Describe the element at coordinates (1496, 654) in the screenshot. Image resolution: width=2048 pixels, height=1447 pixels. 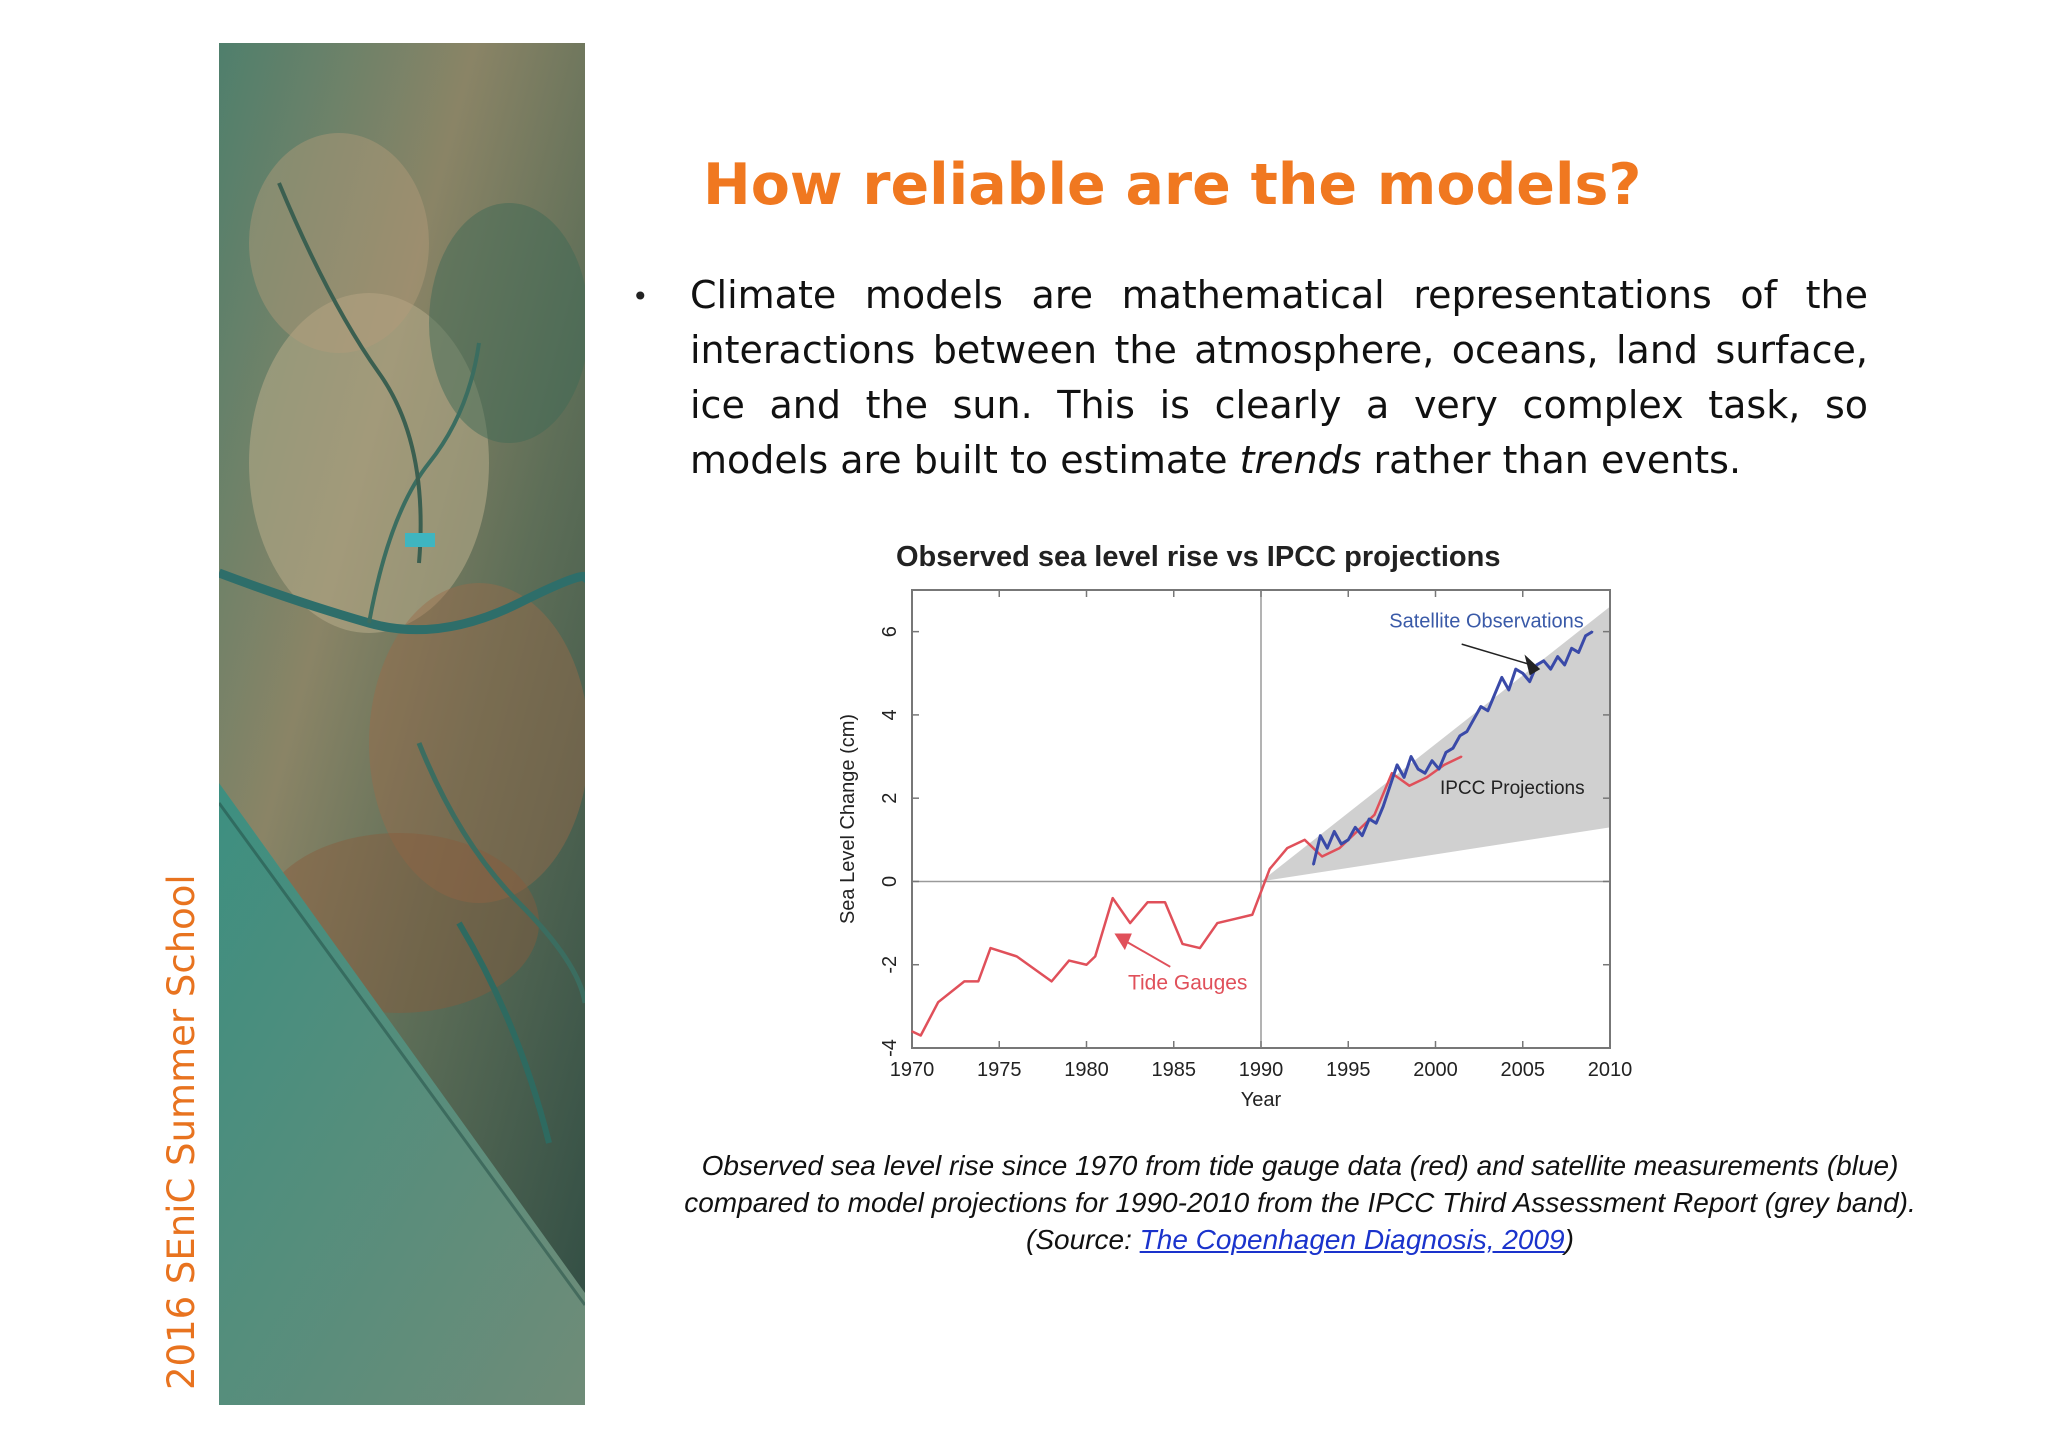
I see `satellite-arrow-line` at that location.